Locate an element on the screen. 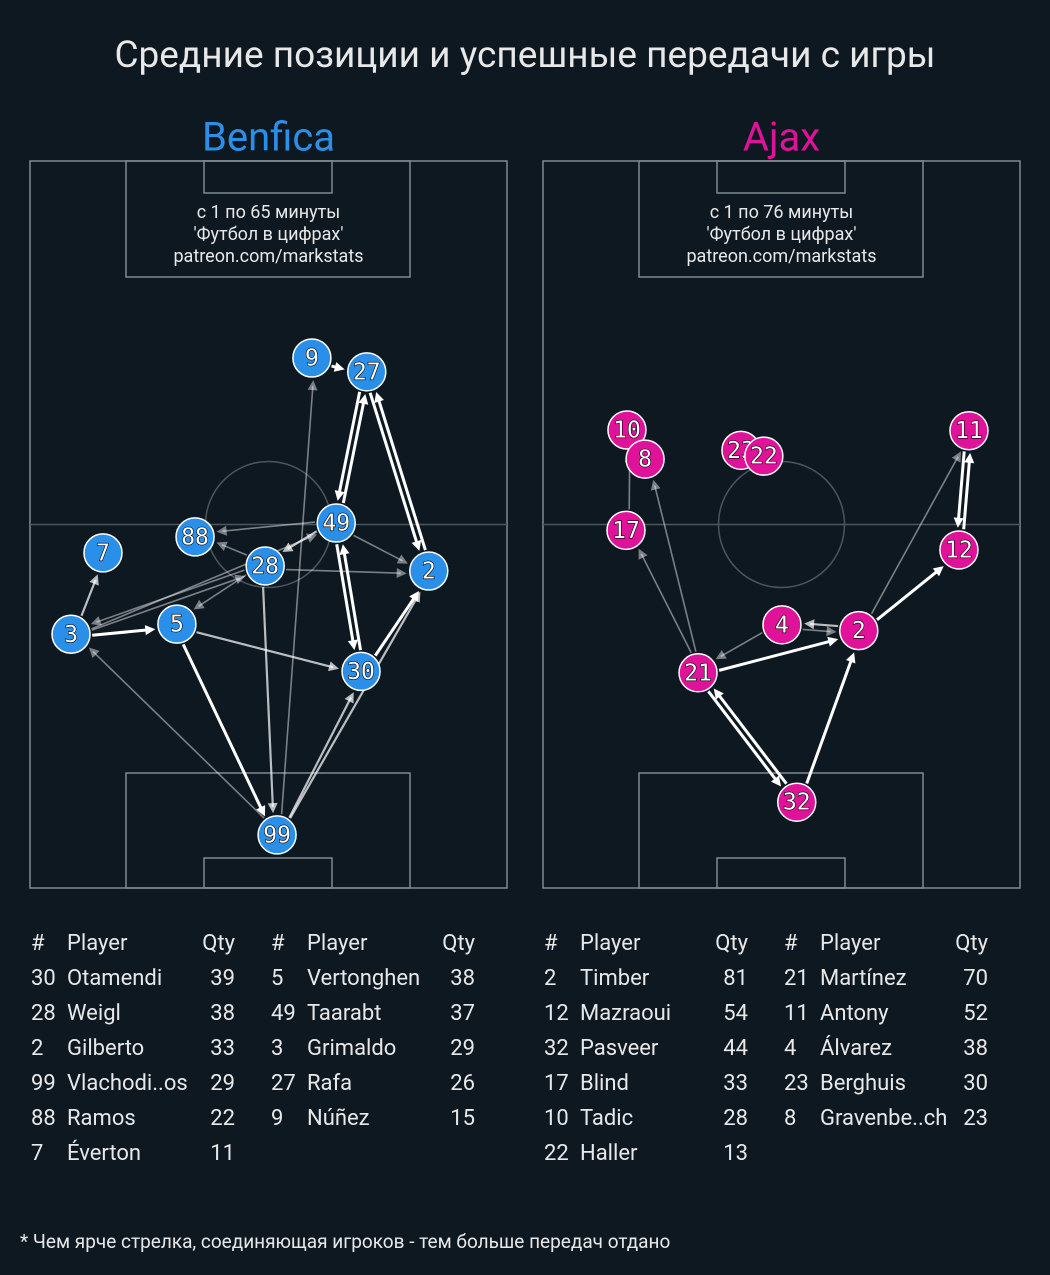 Image resolution: width=1050 pixels, height=1275 pixels. table-cell: 39 is located at coordinates (222, 978).